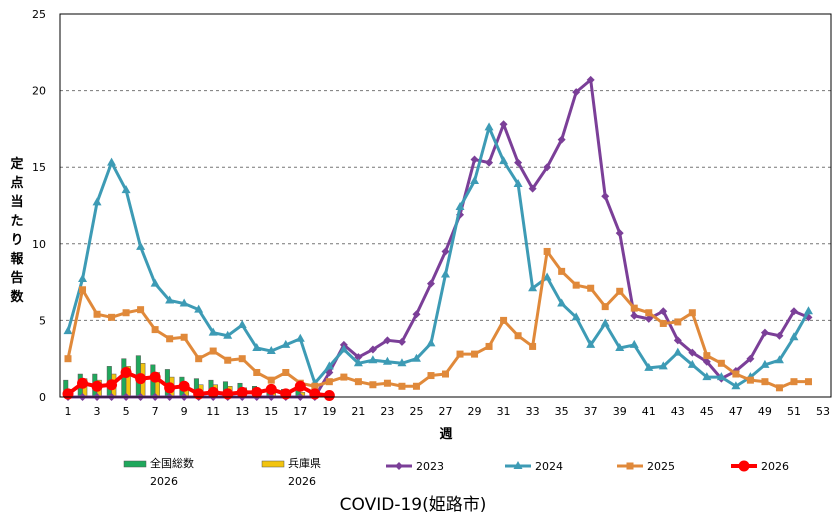 This screenshot has width=840, height=523. Describe the element at coordinates (16, 183) in the screenshot. I see `y-axis-label-char: 点` at that location.